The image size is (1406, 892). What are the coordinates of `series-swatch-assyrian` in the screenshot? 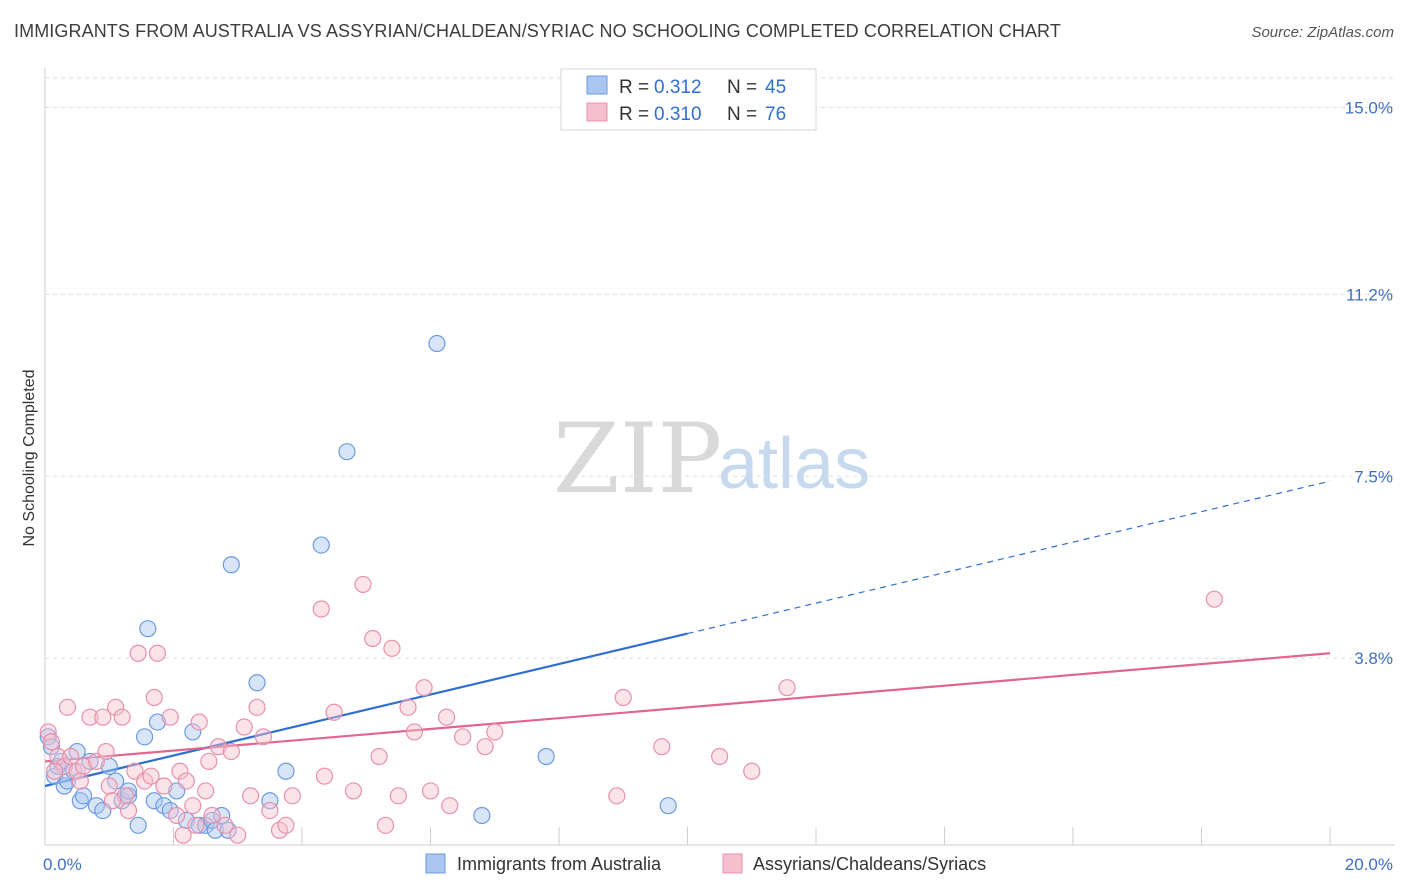 It's located at (732, 863).